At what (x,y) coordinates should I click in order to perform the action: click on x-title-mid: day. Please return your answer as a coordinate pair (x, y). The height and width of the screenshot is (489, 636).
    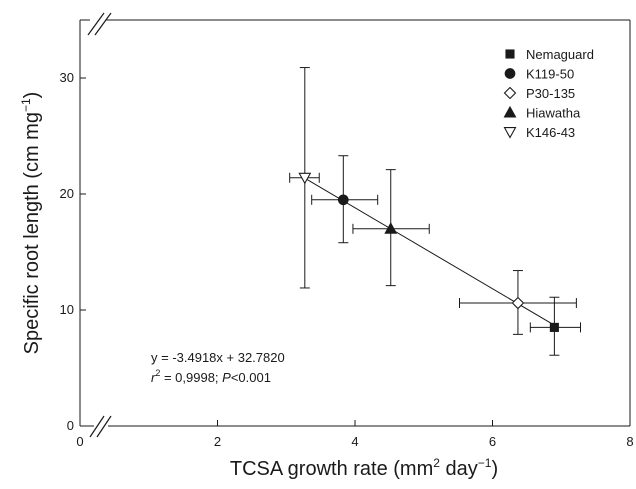
    Looking at the image, I should click on (459, 469).